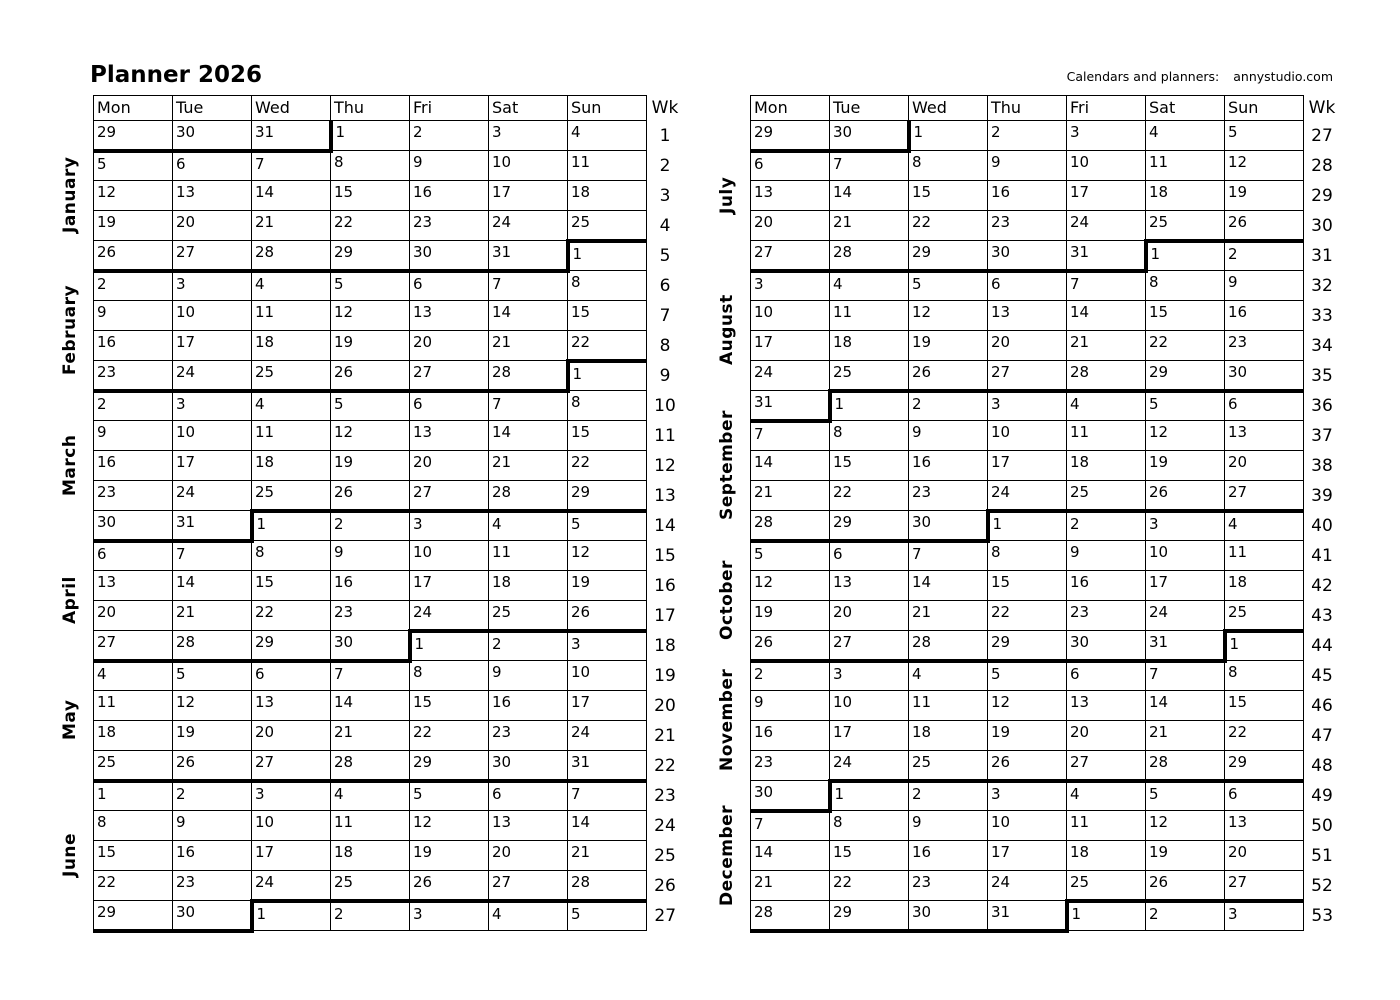  What do you see at coordinates (1045, 465) in the screenshot?
I see `week-row: 14 15 16 17 18 19 20 38` at bounding box center [1045, 465].